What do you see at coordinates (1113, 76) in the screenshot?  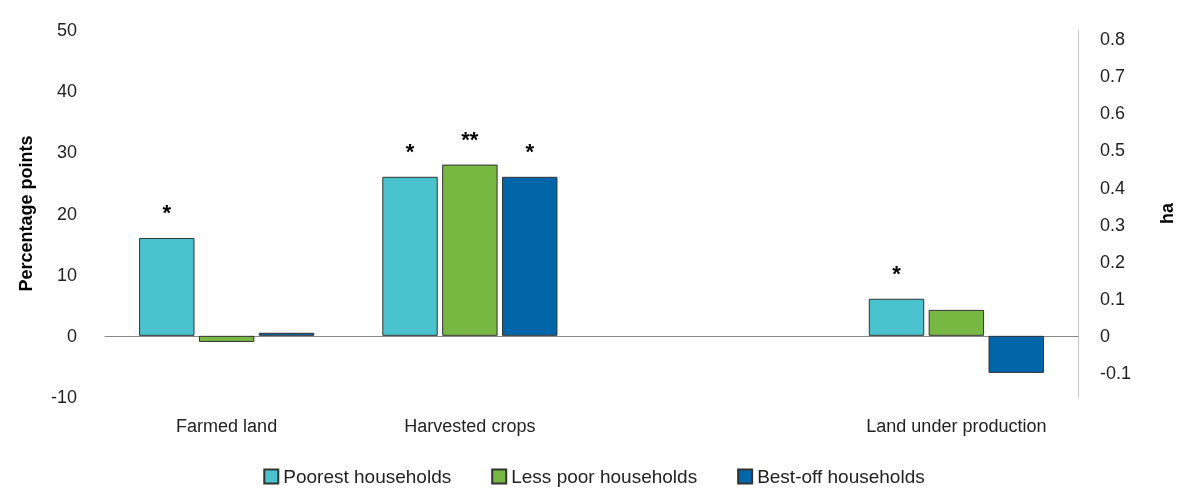 I see `y2-tick-label: 0.7` at bounding box center [1113, 76].